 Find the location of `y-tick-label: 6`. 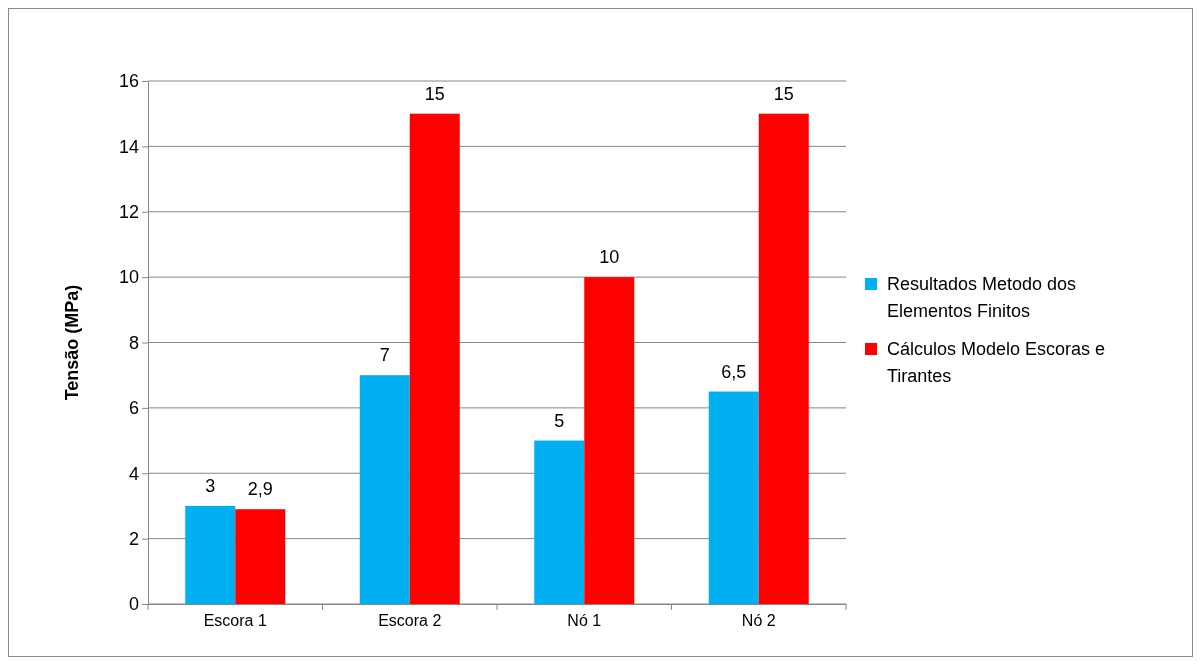

y-tick-label: 6 is located at coordinates (133, 408).